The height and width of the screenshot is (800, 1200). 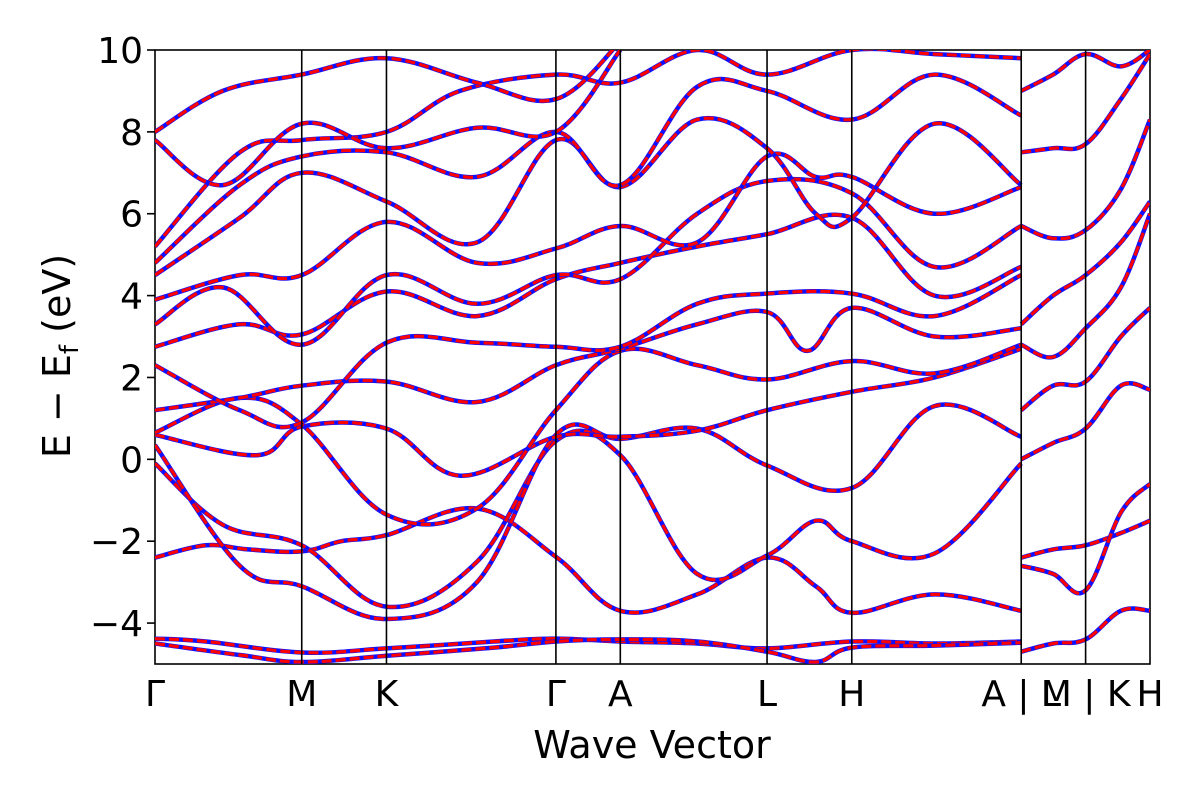 I want to click on x-tick-label: A, so click(x=620, y=694).